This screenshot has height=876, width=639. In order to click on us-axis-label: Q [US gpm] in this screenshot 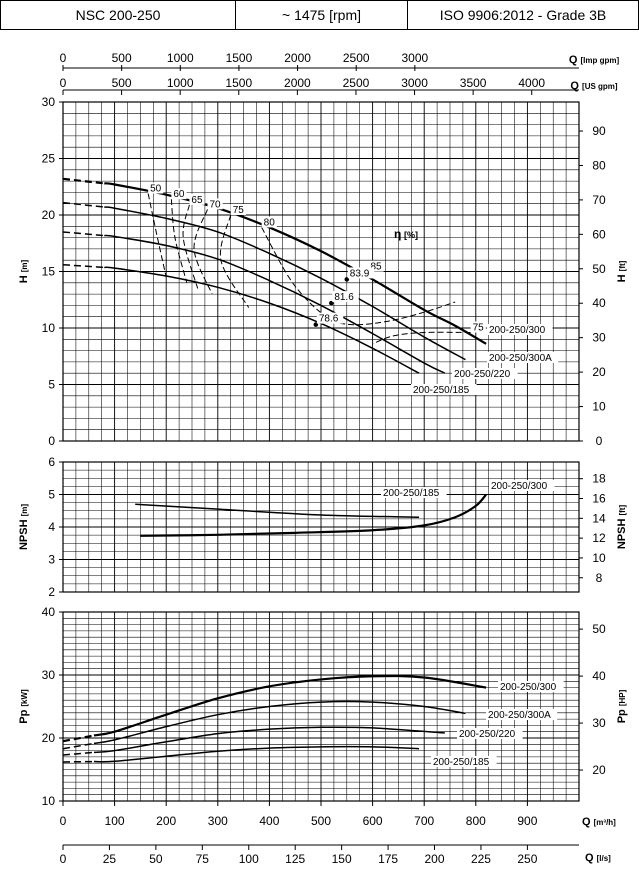, I will do `click(594, 86)`.